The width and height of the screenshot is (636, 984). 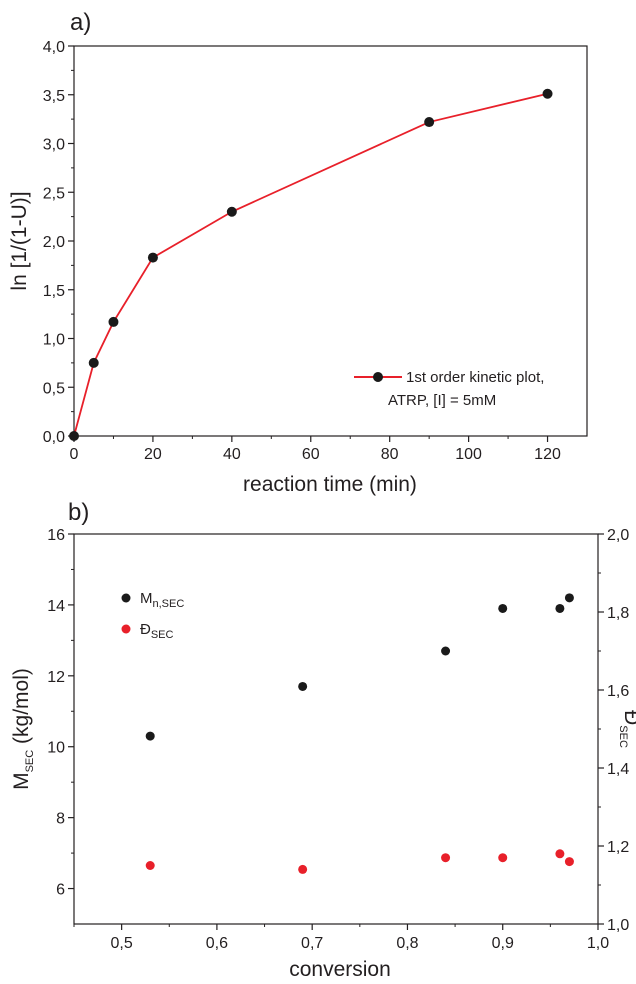 What do you see at coordinates (547, 454) in the screenshot?
I see `panel-a-x-tick-label: 120` at bounding box center [547, 454].